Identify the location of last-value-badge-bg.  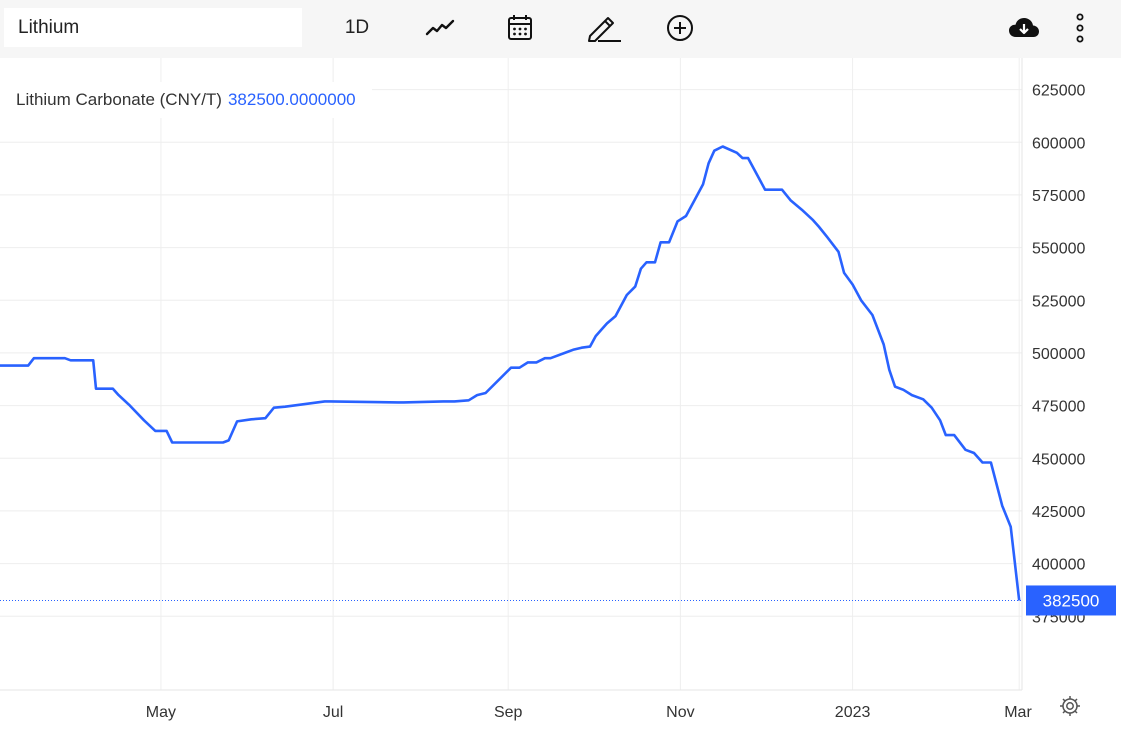
(1071, 600).